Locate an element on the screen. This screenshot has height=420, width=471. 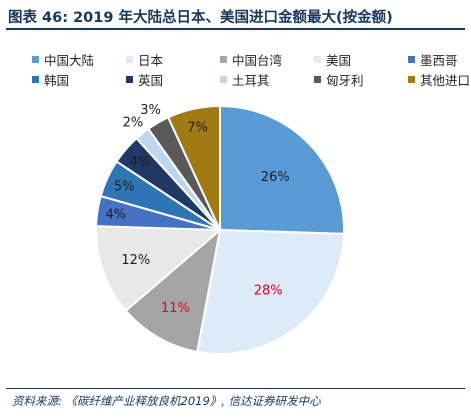
slice-data-label: 7% is located at coordinates (197, 128).